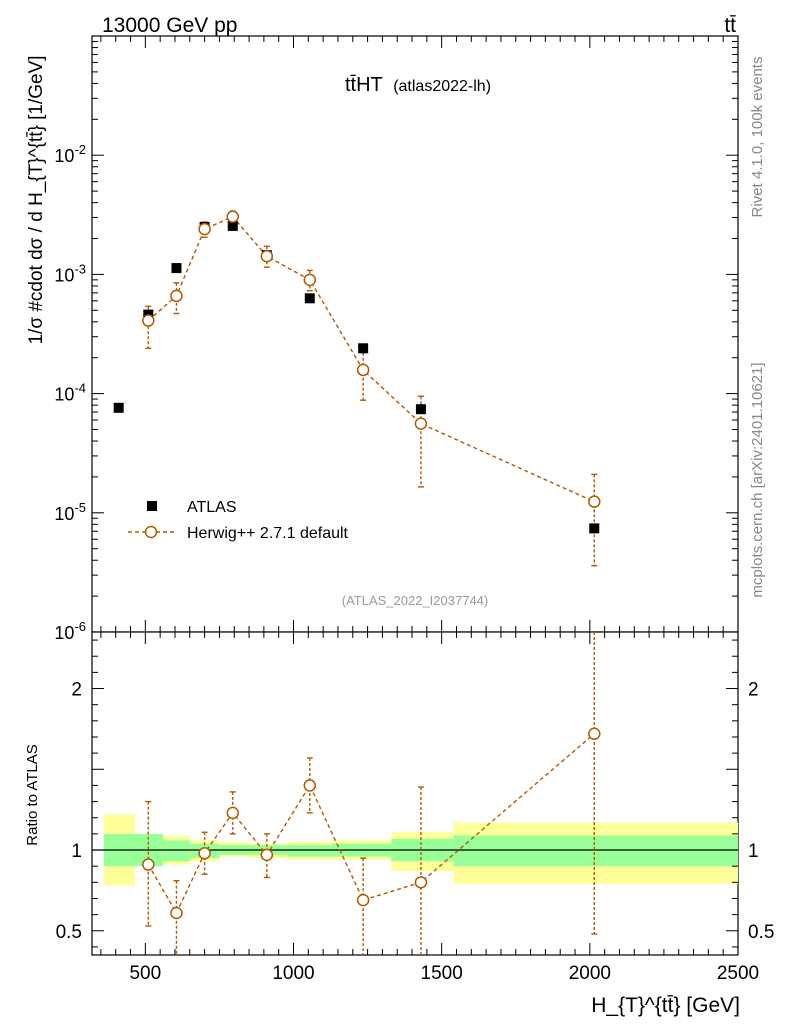 The height and width of the screenshot is (1024, 786). What do you see at coordinates (590, 973) in the screenshot?
I see `x-tick-label: 2000` at bounding box center [590, 973].